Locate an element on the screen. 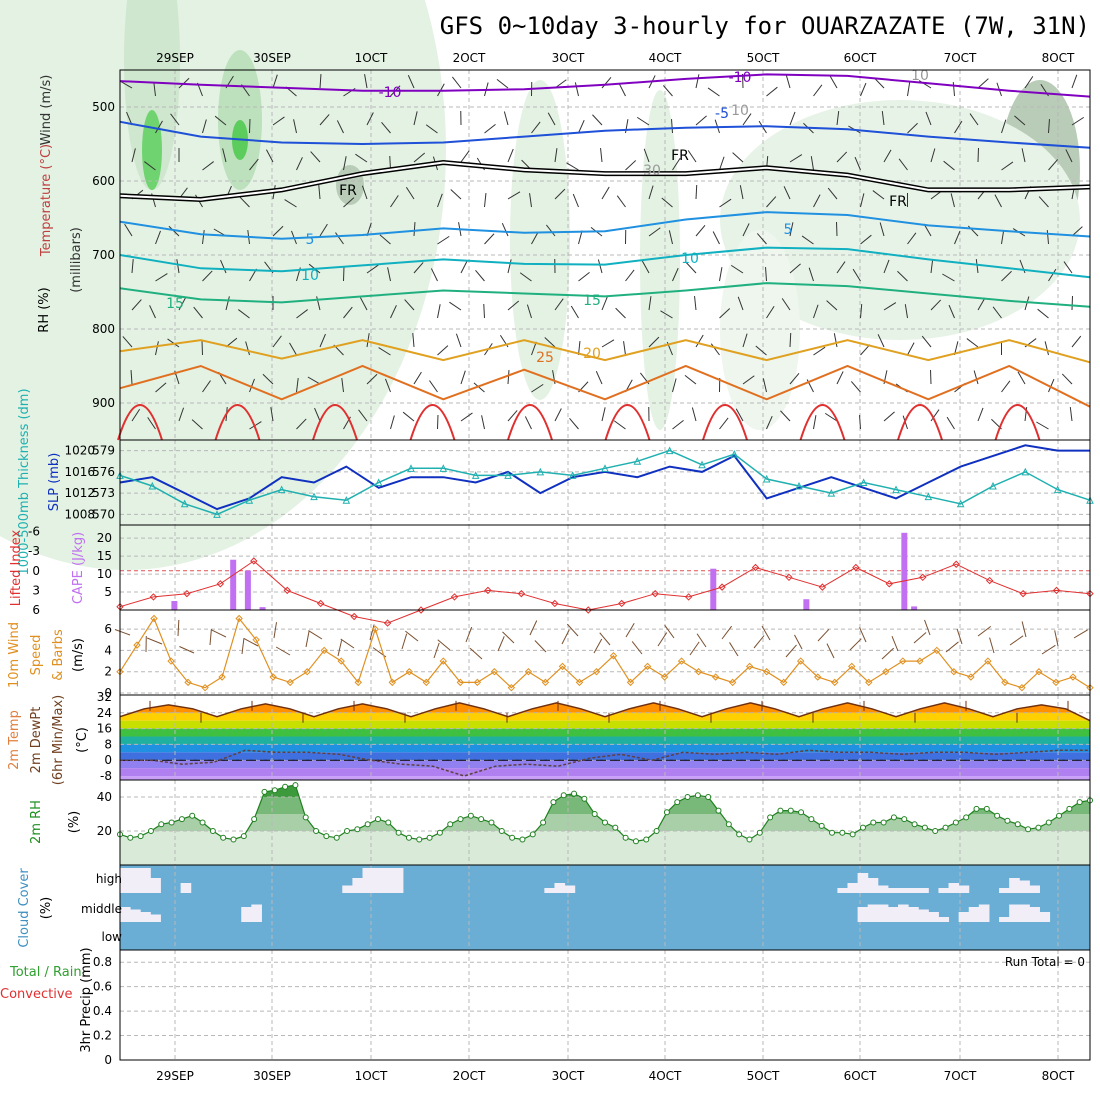  date-label-top: 8OCT is located at coordinates (1058, 58).